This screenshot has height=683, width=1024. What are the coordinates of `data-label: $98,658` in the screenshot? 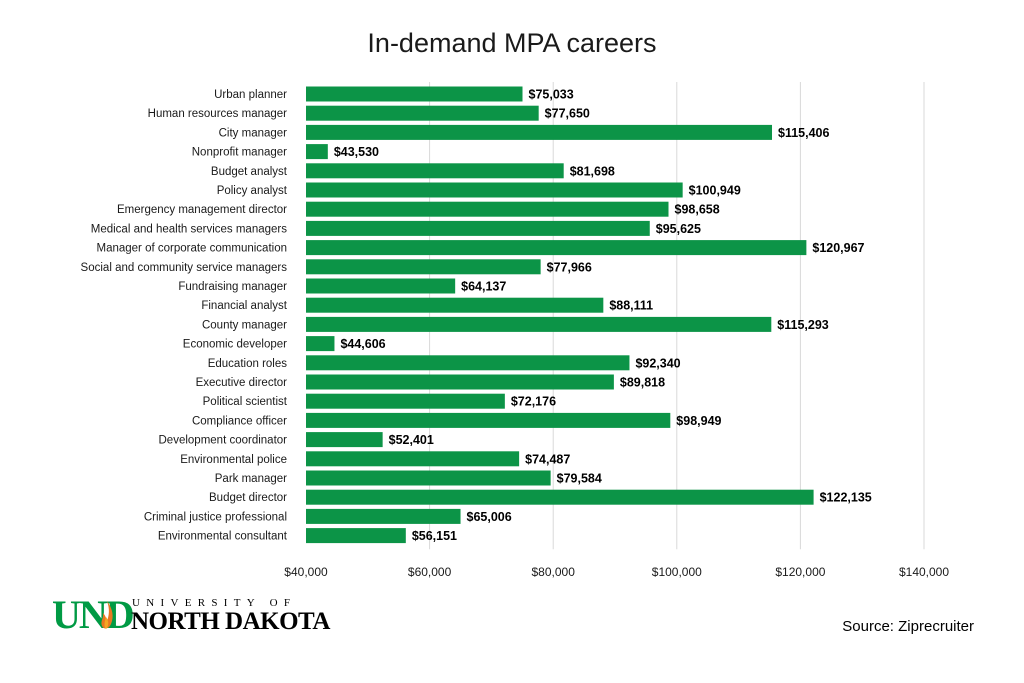 It's located at (697, 210).